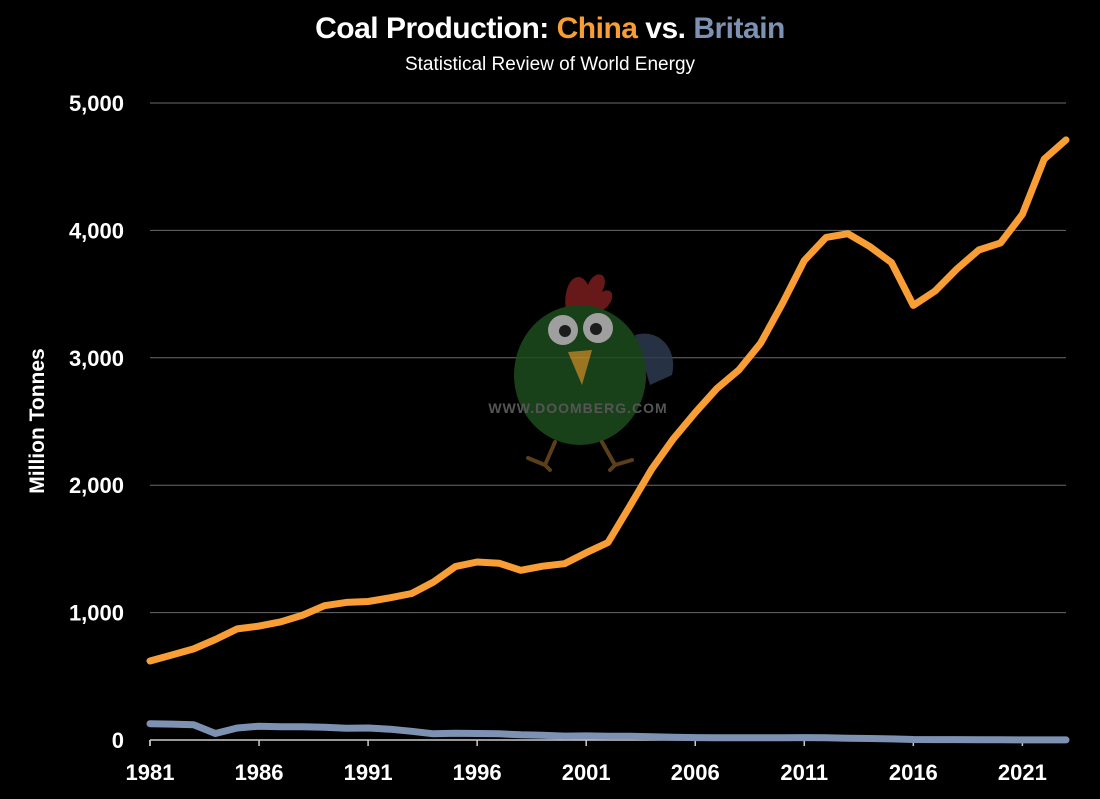 The image size is (1100, 799). What do you see at coordinates (96, 230) in the screenshot?
I see `y-tick-label: 4,000` at bounding box center [96, 230].